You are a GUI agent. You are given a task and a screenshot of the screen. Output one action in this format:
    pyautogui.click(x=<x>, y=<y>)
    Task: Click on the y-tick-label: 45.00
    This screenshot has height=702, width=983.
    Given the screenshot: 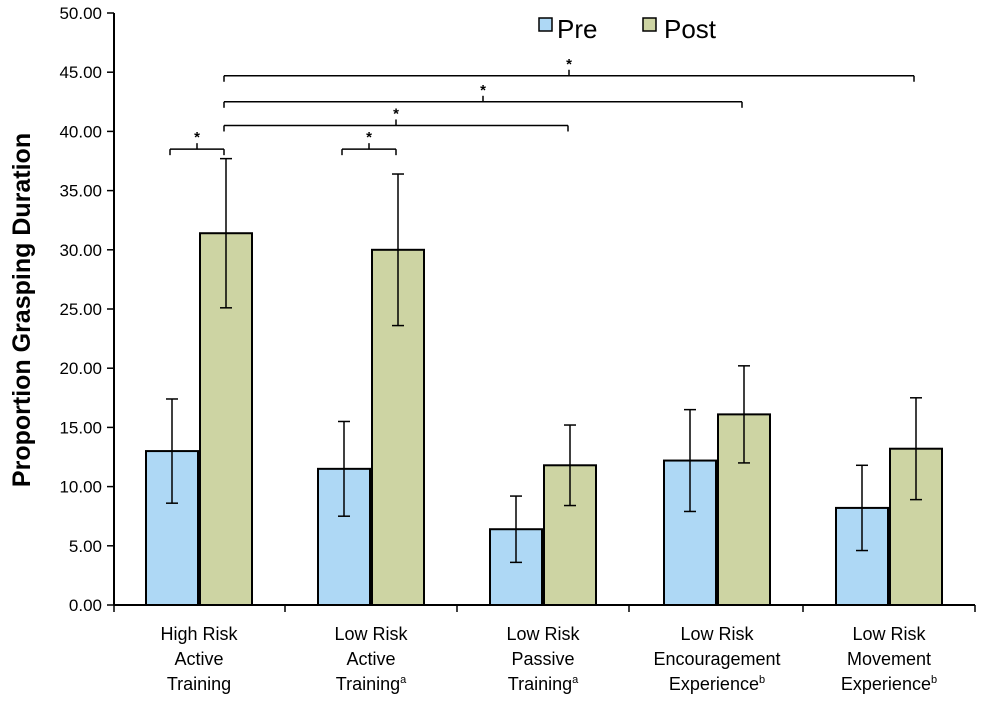 What is the action you would take?
    pyautogui.click(x=80, y=72)
    